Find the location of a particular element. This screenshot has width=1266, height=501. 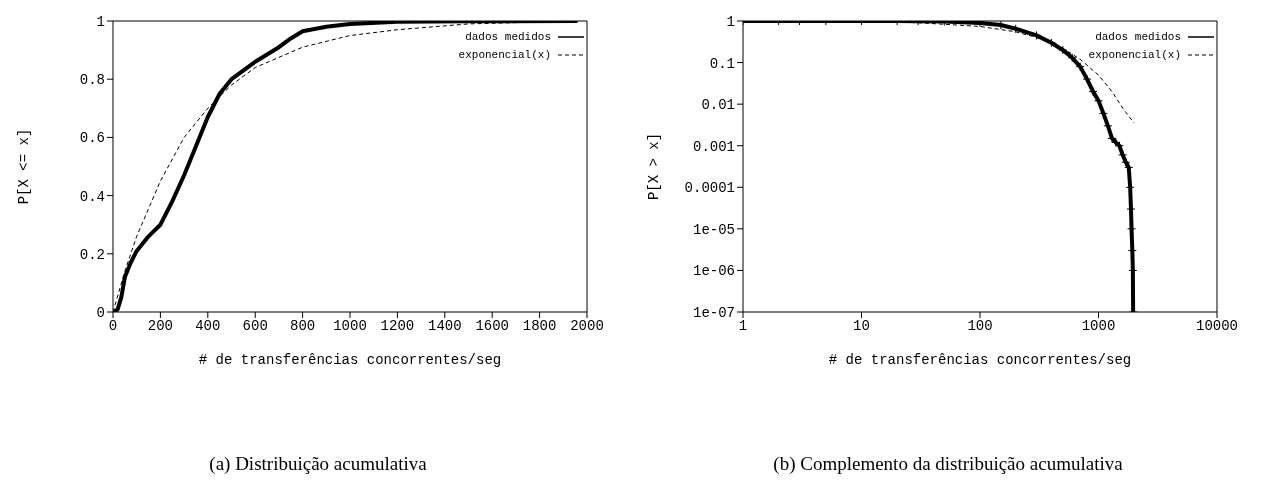

y-tick-label: 0.2 is located at coordinates (92, 254).